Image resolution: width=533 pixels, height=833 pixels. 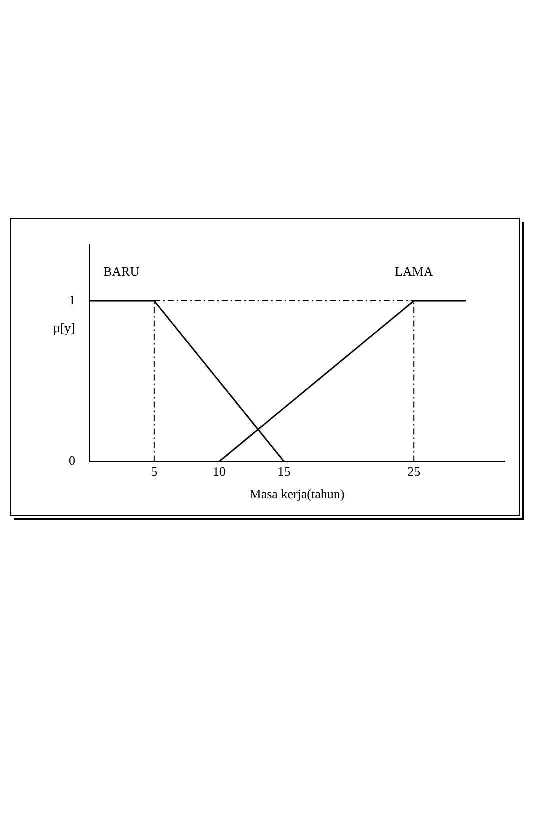 I want to click on x-tick-label: 25, so click(x=414, y=472).